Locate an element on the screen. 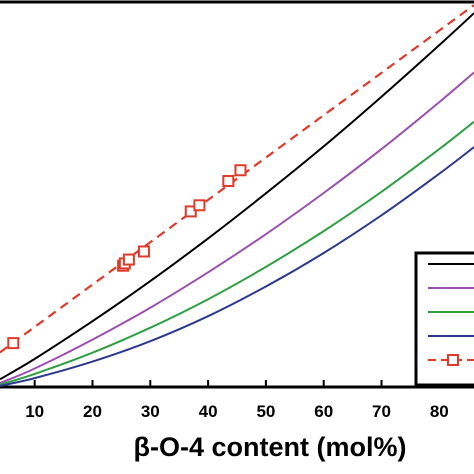  x-tick-label: 40 is located at coordinates (208, 411).